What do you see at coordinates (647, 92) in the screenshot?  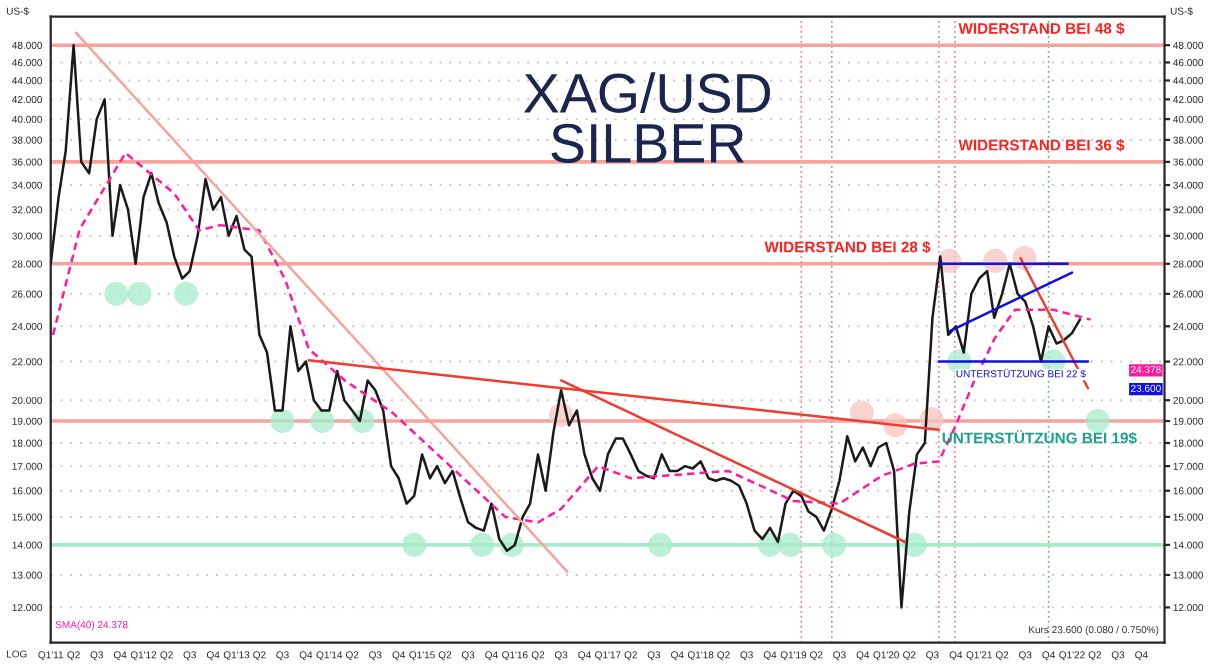 I see `text: XAG/USD` at bounding box center [647, 92].